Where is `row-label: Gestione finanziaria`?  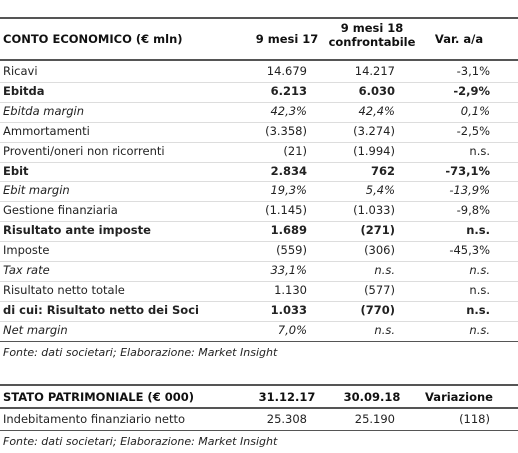
row-label: Gestione finanziaria is located at coordinates (60, 210).